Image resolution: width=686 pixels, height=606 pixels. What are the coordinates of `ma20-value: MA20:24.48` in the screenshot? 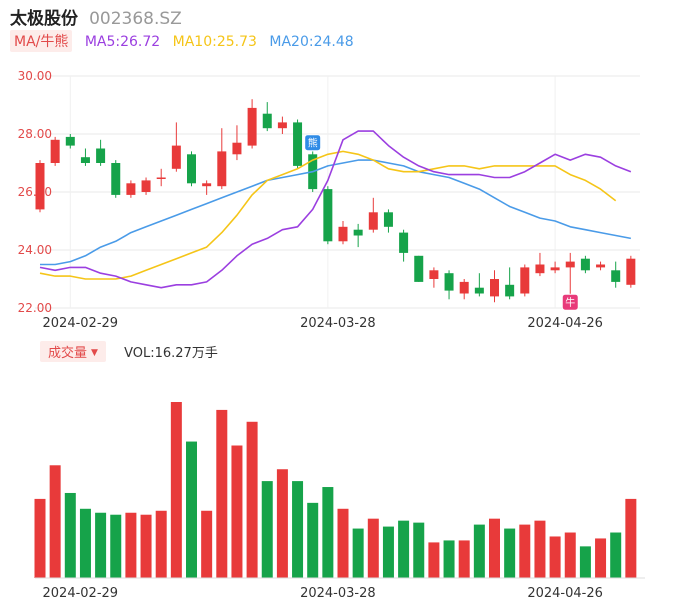 It's located at (311, 42).